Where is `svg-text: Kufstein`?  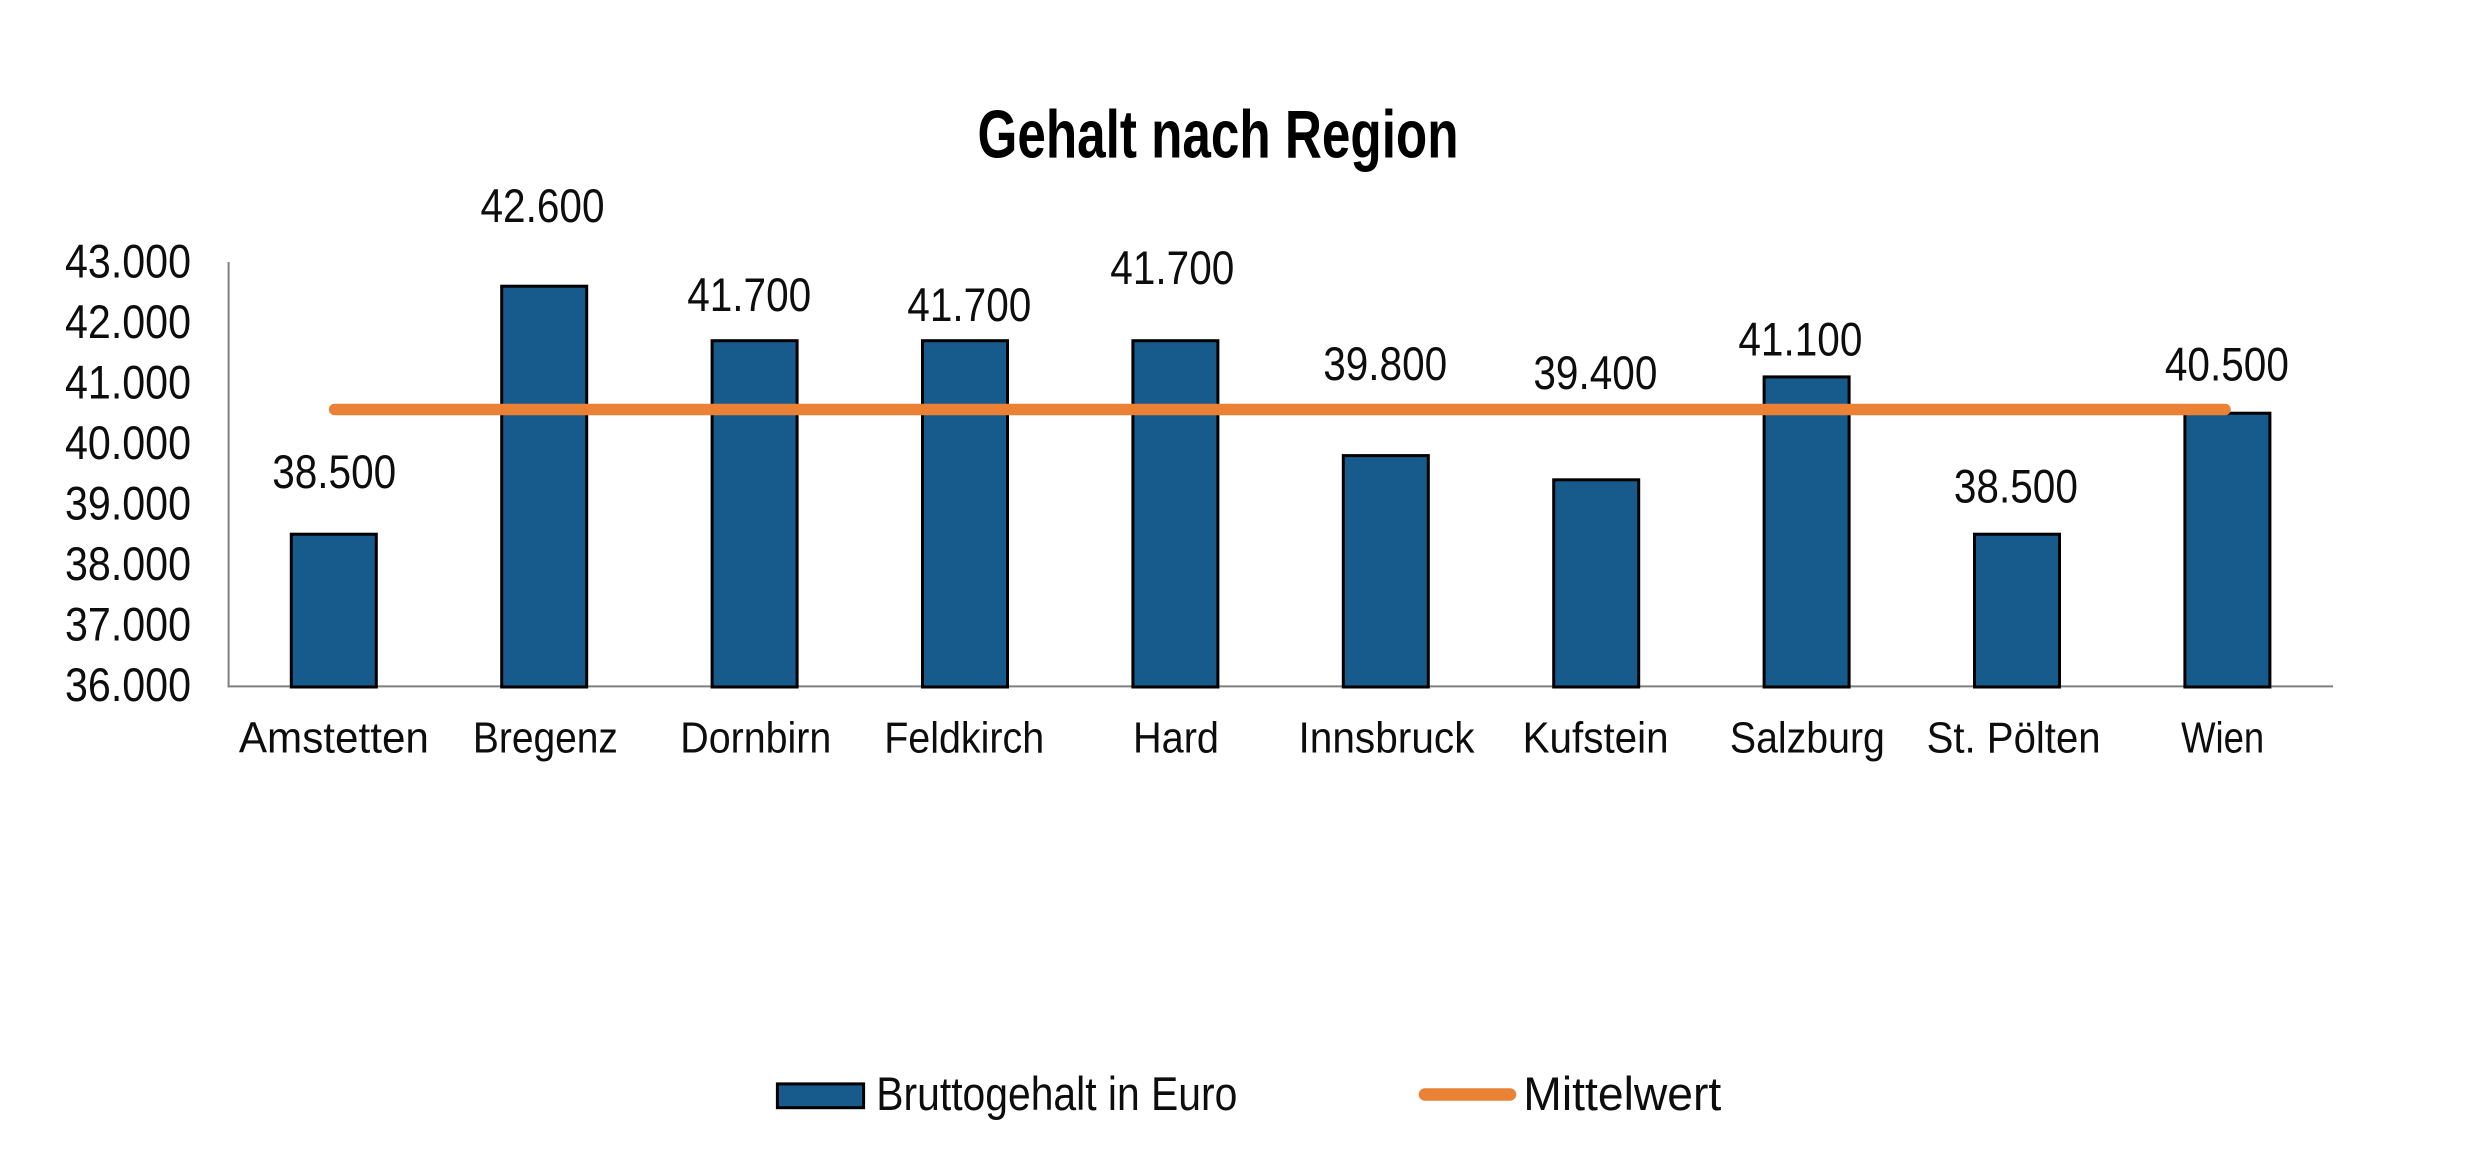
svg-text: Kufstein is located at coordinates (1596, 738).